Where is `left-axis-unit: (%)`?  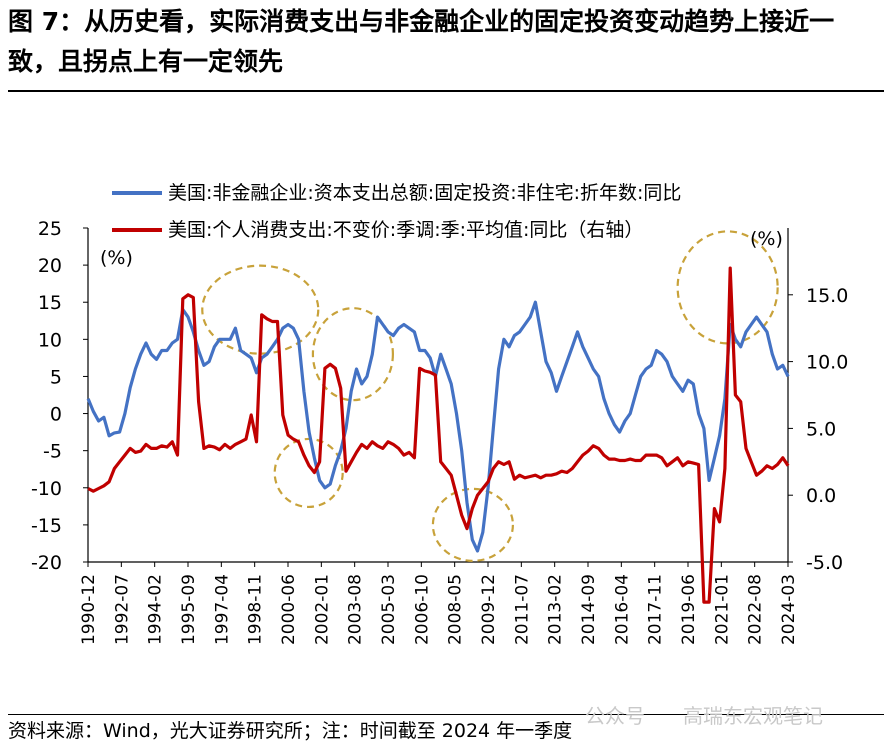
left-axis-unit: (%) is located at coordinates (116, 258).